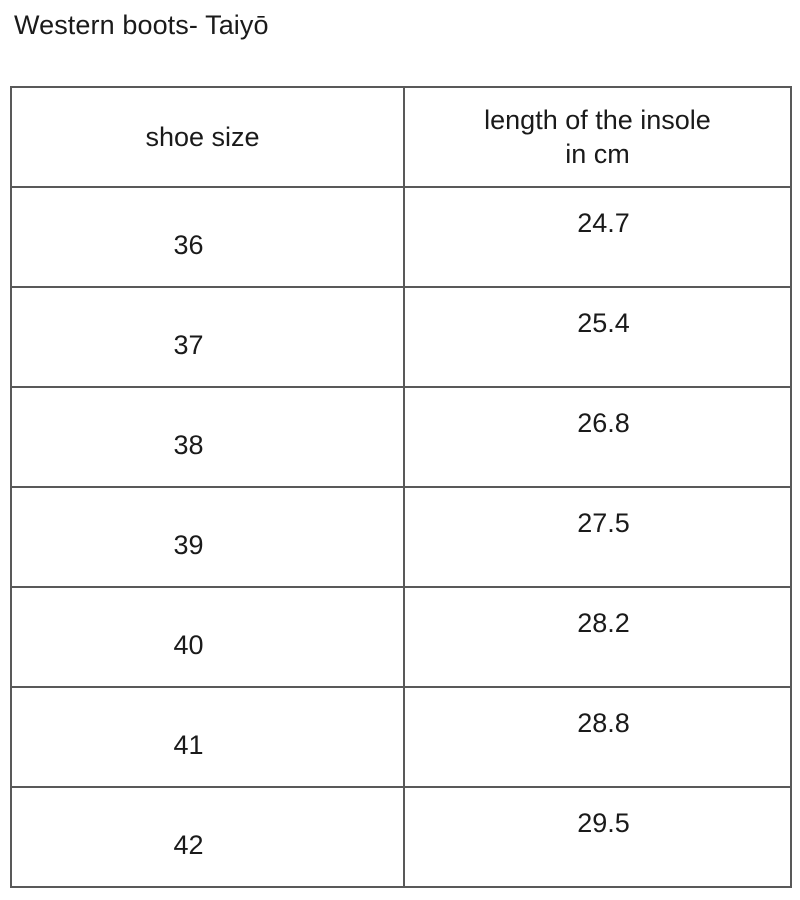 The width and height of the screenshot is (800, 900). I want to click on table-header-row: shoe size length of the insole in cm, so click(401, 137).